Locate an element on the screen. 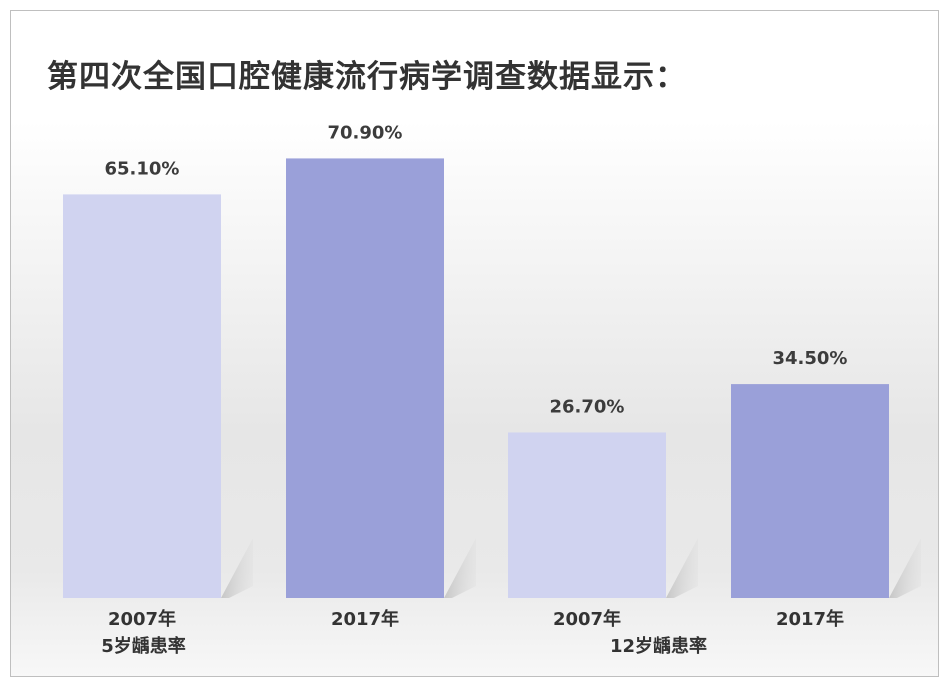  data-label: 65.10% is located at coordinates (142, 168).